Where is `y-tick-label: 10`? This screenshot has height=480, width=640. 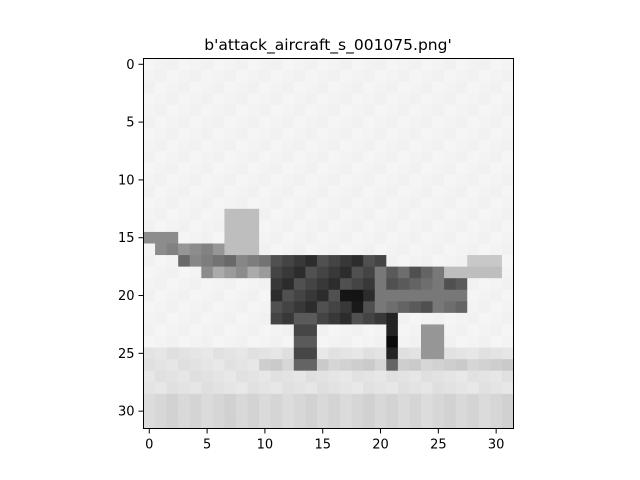
y-tick-label: 10 is located at coordinates (126, 180).